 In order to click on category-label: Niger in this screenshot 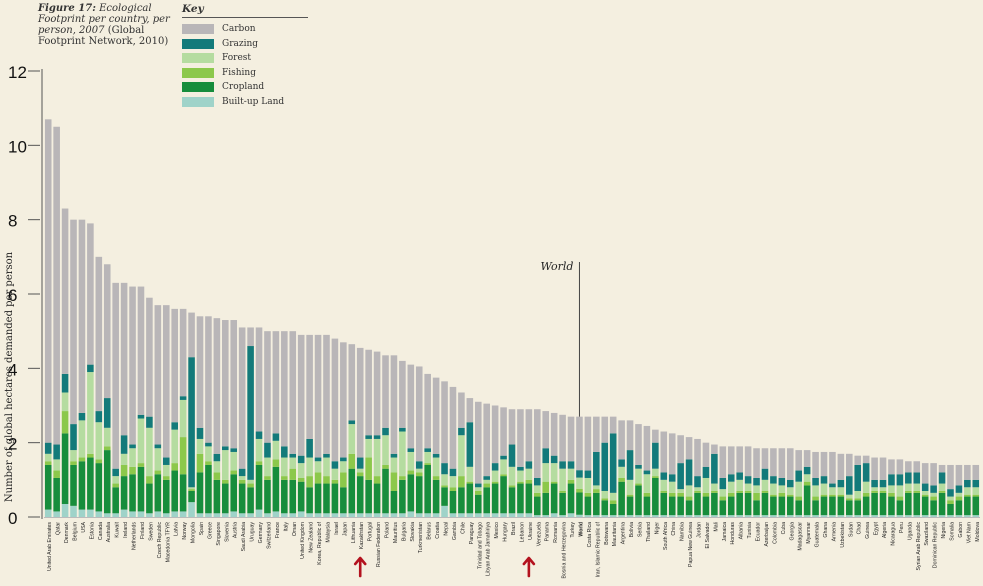, I will do `click(657, 528)`.